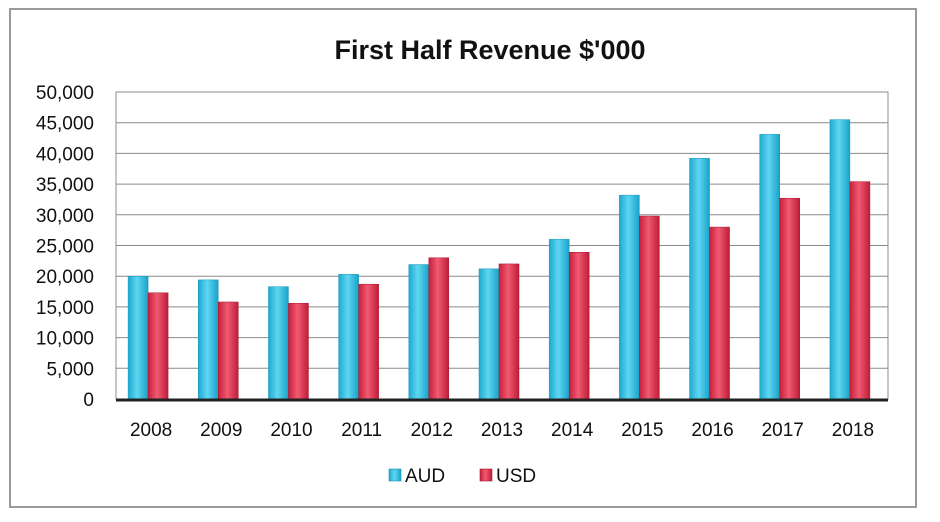  What do you see at coordinates (65, 93) in the screenshot?
I see `y-tick-label: 50,000` at bounding box center [65, 93].